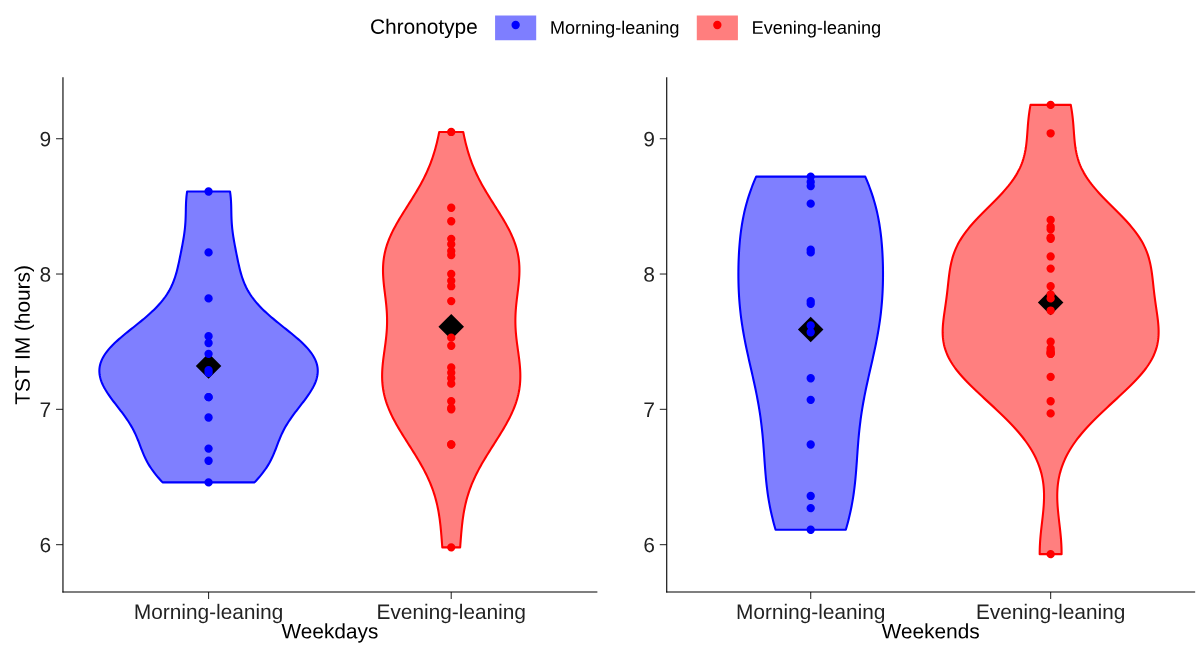  What do you see at coordinates (816, 29) in the screenshot?
I see `legend-label: Evening-leaning` at bounding box center [816, 29].